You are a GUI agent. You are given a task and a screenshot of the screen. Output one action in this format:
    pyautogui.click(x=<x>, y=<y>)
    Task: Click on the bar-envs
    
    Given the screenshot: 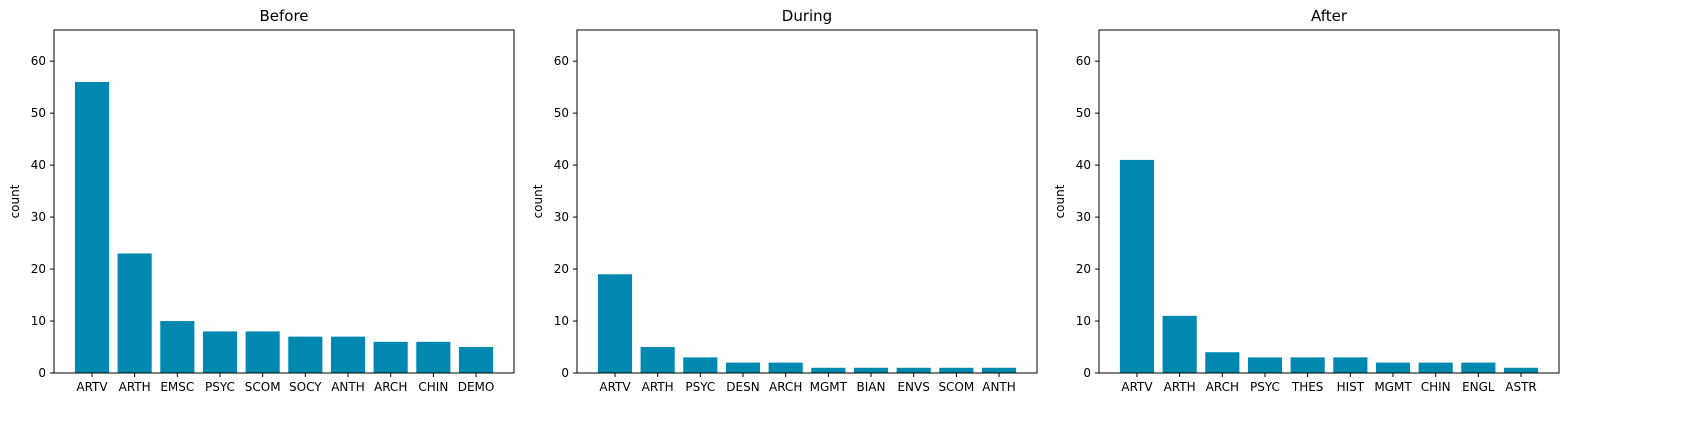 What is the action you would take?
    pyautogui.click(x=913, y=370)
    